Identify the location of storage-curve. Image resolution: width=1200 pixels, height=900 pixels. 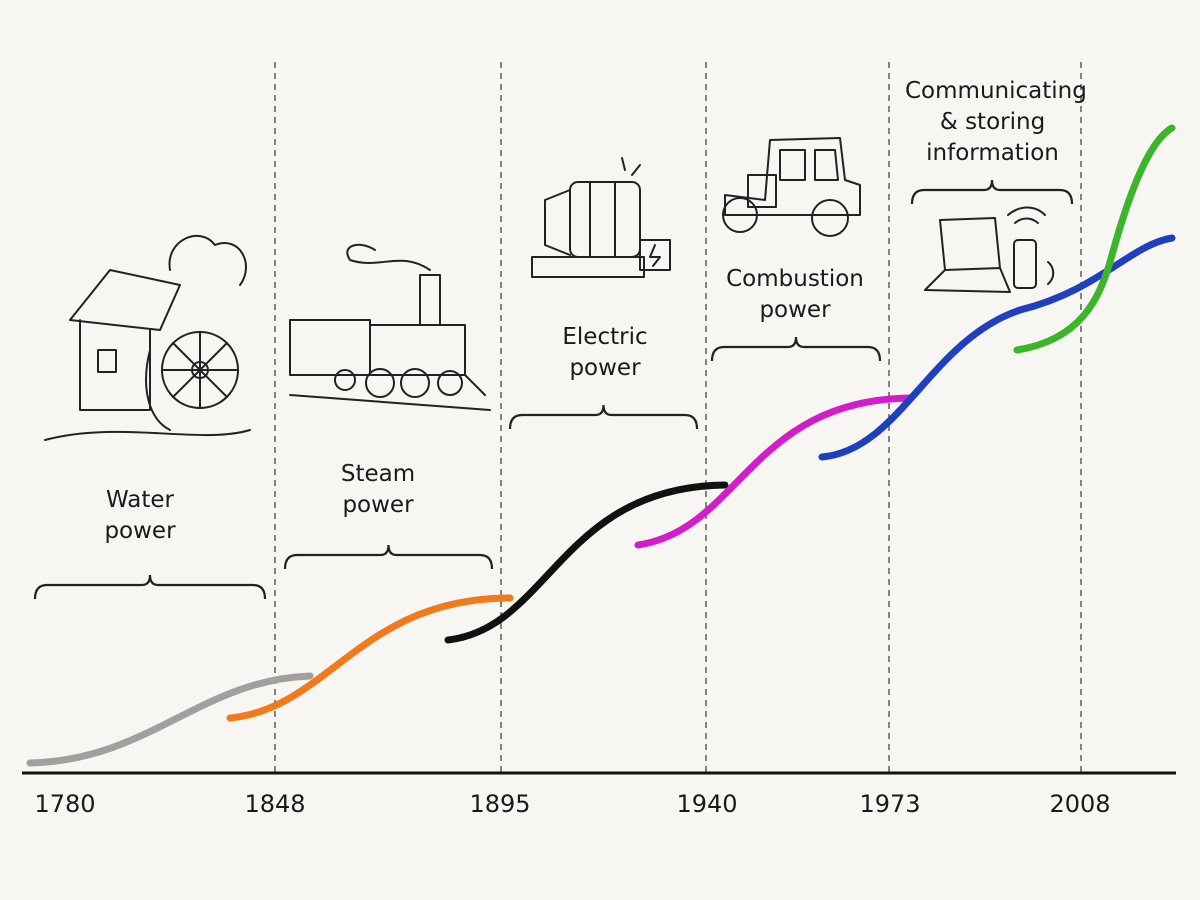
(1094, 239).